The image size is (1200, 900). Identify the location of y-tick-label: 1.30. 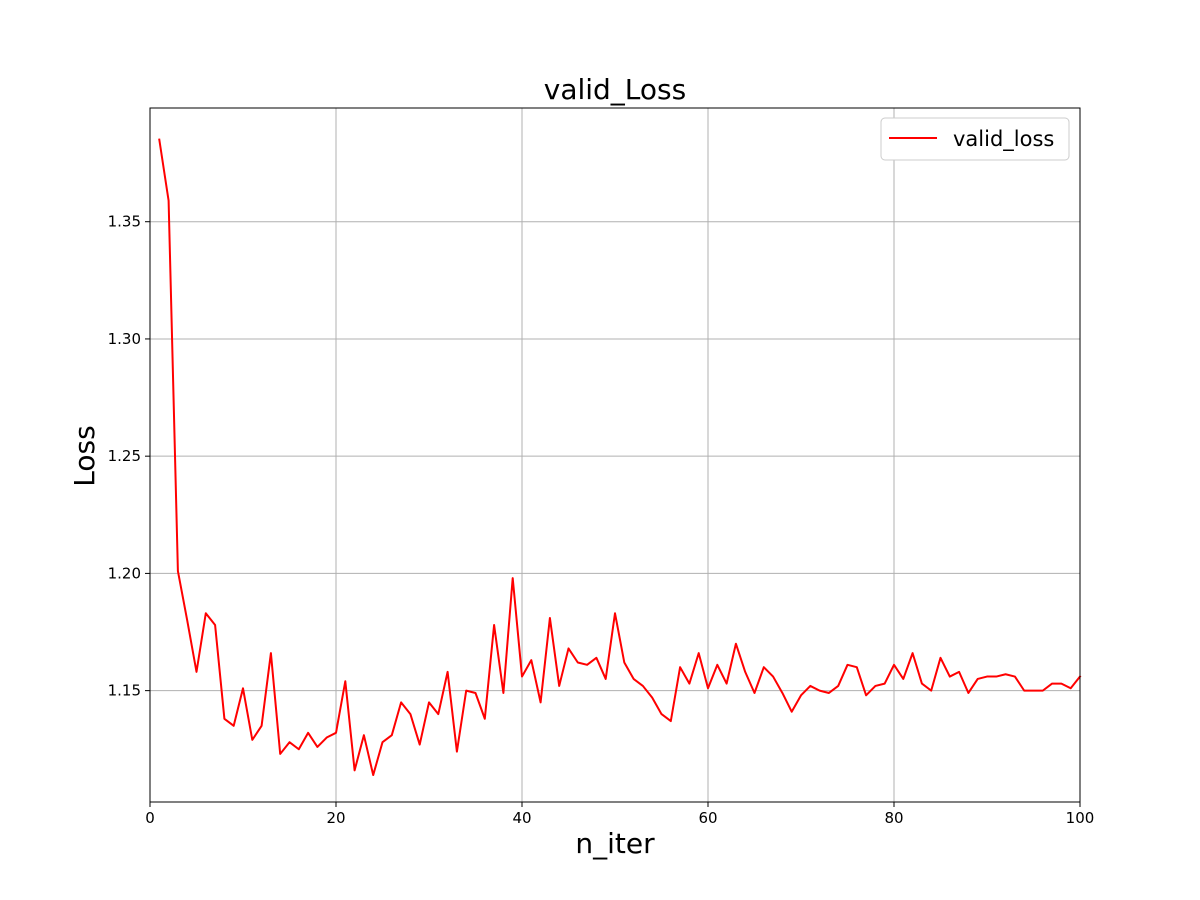
(124, 339).